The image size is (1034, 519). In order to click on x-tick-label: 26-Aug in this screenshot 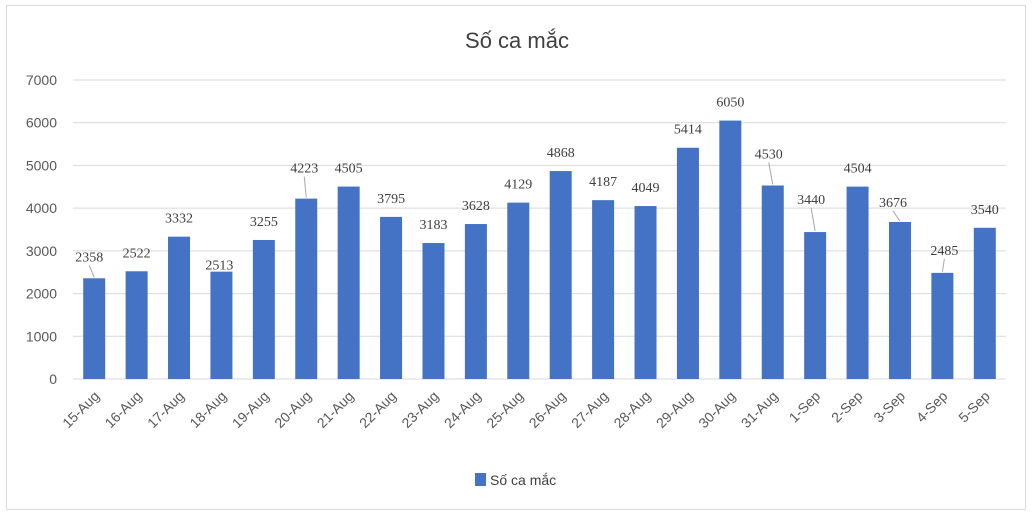, I will do `click(547, 409)`.